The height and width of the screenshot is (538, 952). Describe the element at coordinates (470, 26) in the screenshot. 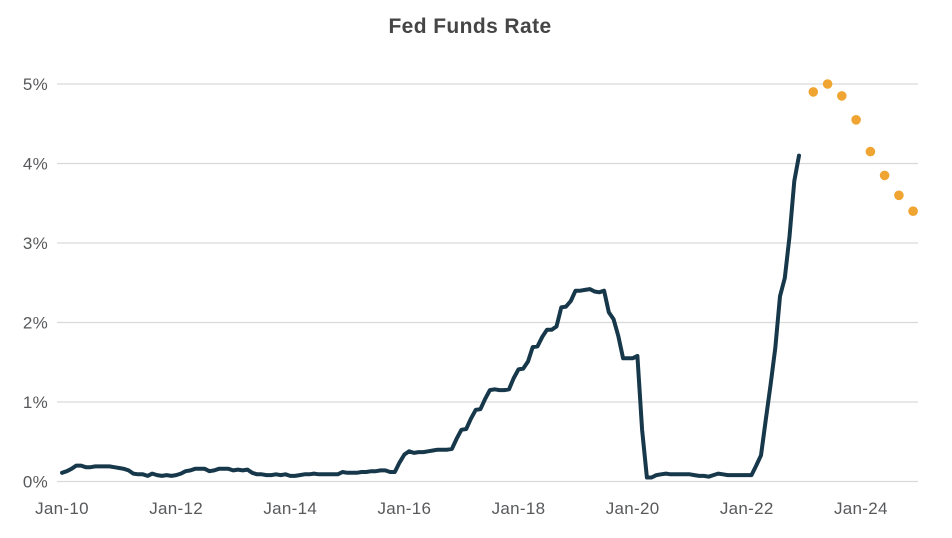

I see `chart-title: Fed Funds Rate` at that location.